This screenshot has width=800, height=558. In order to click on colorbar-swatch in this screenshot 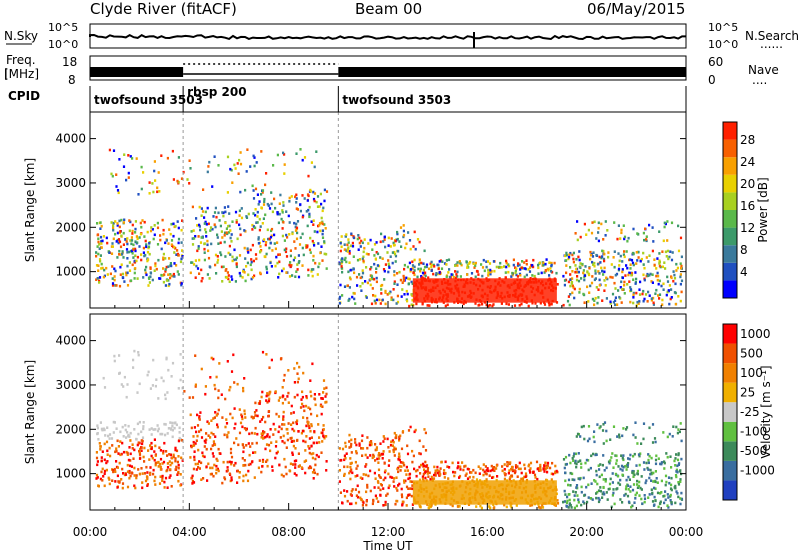, I will do `click(730, 254)`.